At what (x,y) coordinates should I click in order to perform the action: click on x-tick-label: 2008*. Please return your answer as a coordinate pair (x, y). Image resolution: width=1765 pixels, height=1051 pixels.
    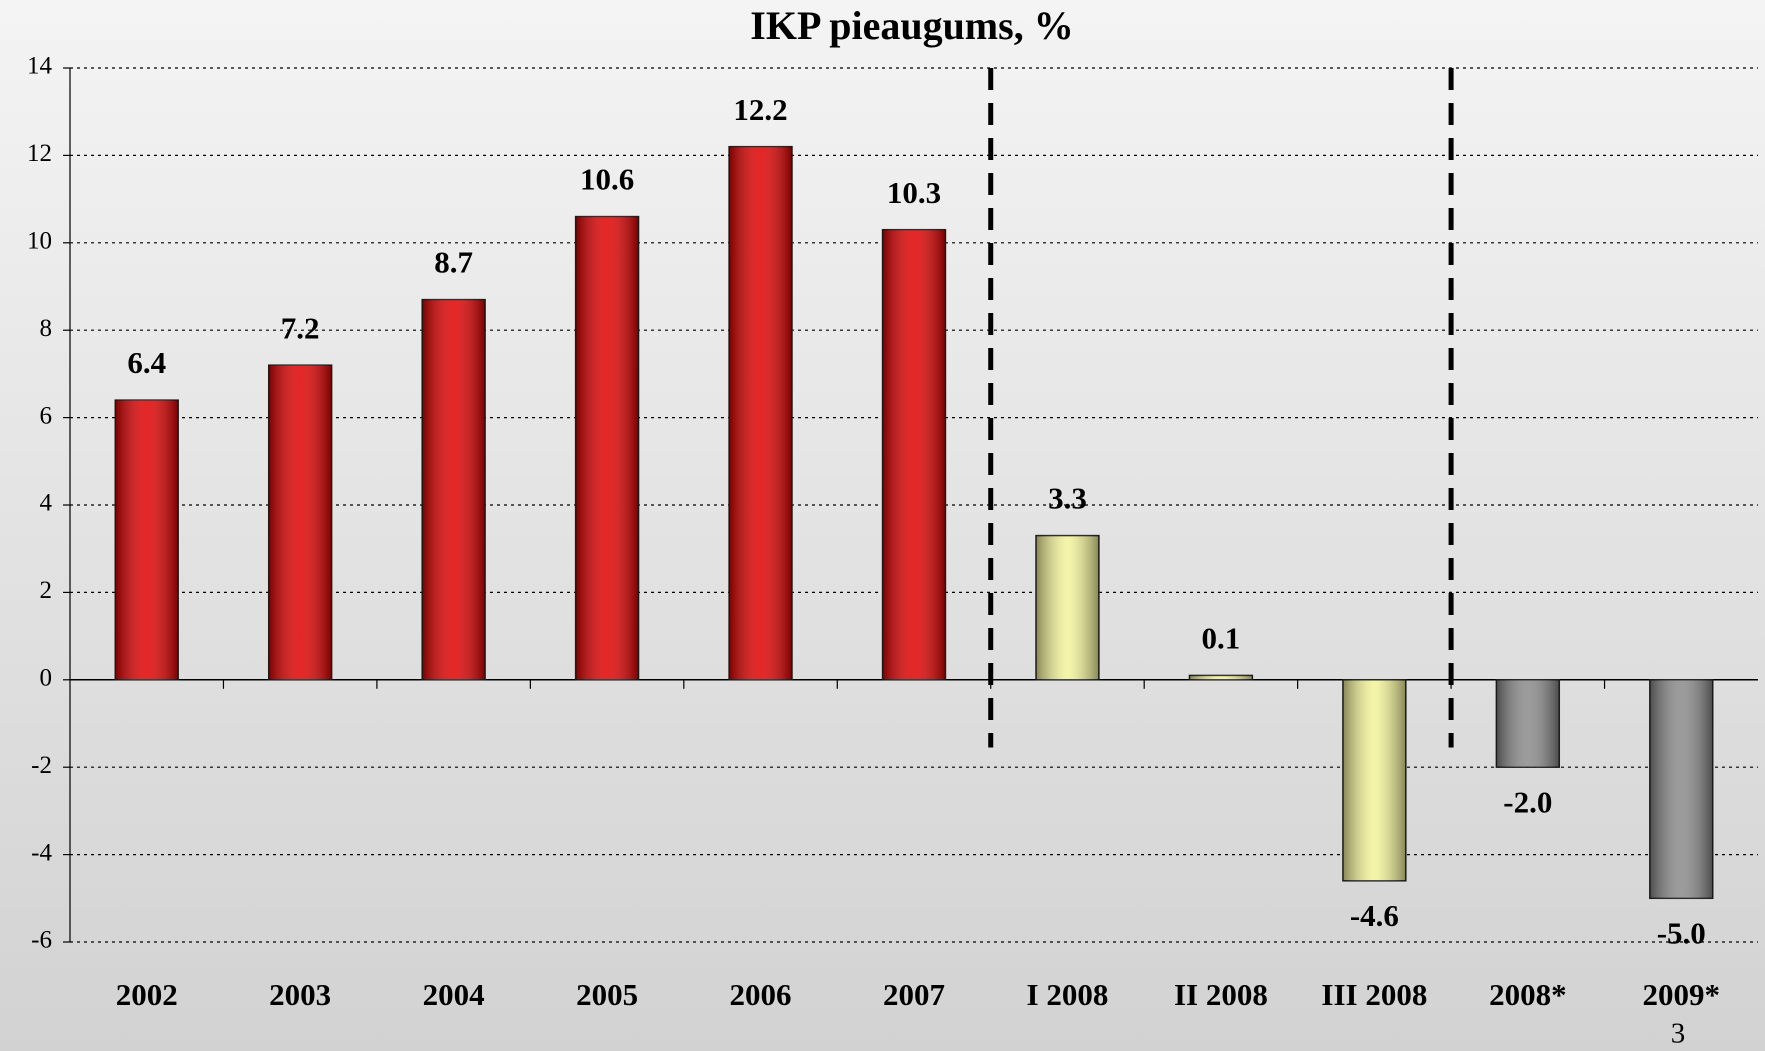
    Looking at the image, I should click on (1528, 994).